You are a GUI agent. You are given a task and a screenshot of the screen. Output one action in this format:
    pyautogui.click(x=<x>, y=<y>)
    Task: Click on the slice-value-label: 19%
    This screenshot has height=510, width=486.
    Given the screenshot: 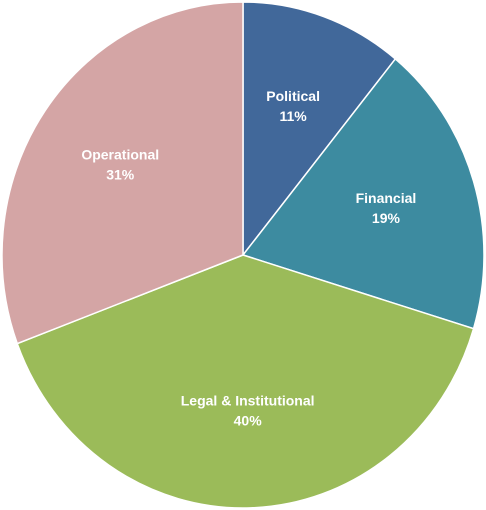 What is the action you would take?
    pyautogui.click(x=386, y=218)
    